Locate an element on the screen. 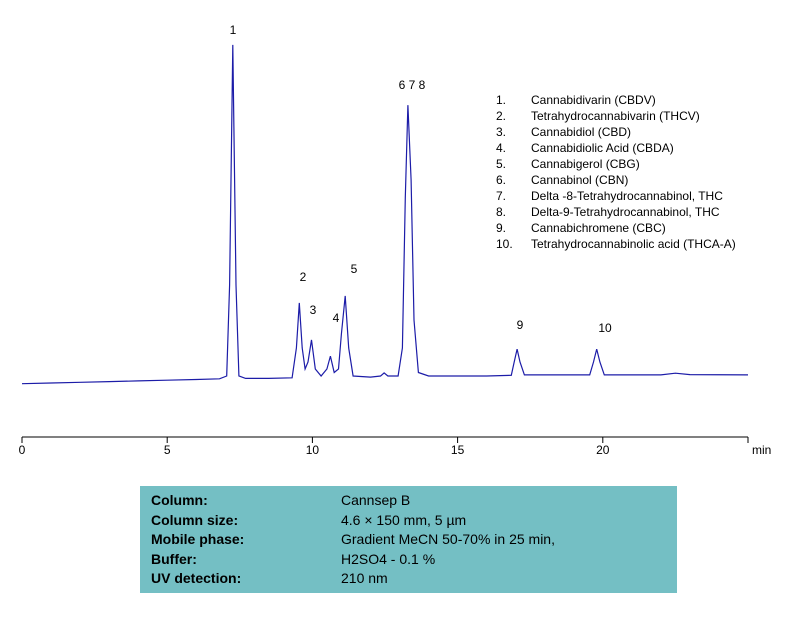  condition-value: H2SO4 - 0.1 % is located at coordinates (388, 558).